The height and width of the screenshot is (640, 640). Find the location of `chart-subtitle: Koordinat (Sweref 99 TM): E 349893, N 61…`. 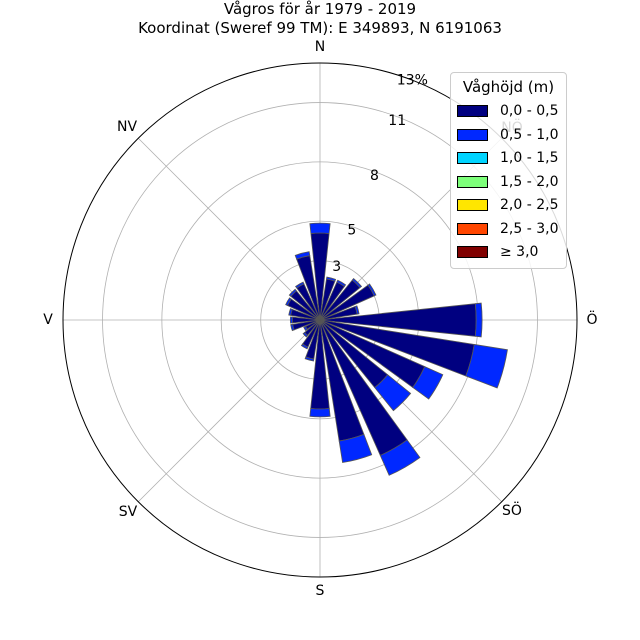

chart-subtitle: Koordinat (Sweref 99 TM): E 349893, N 61… is located at coordinates (320, 28).